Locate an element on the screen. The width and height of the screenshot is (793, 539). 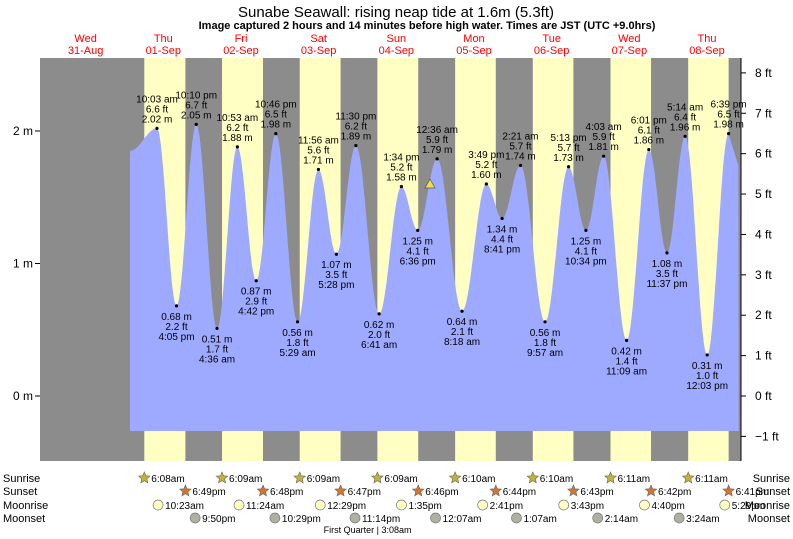
tide-label: 1.07 m is located at coordinates (336, 265).